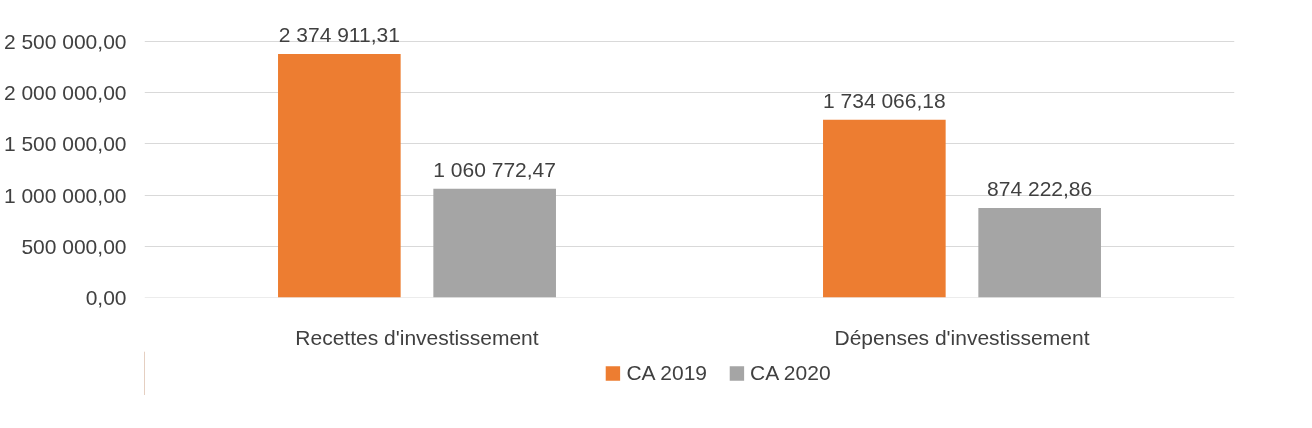  I want to click on data-label: 874 222,86, so click(1040, 188).